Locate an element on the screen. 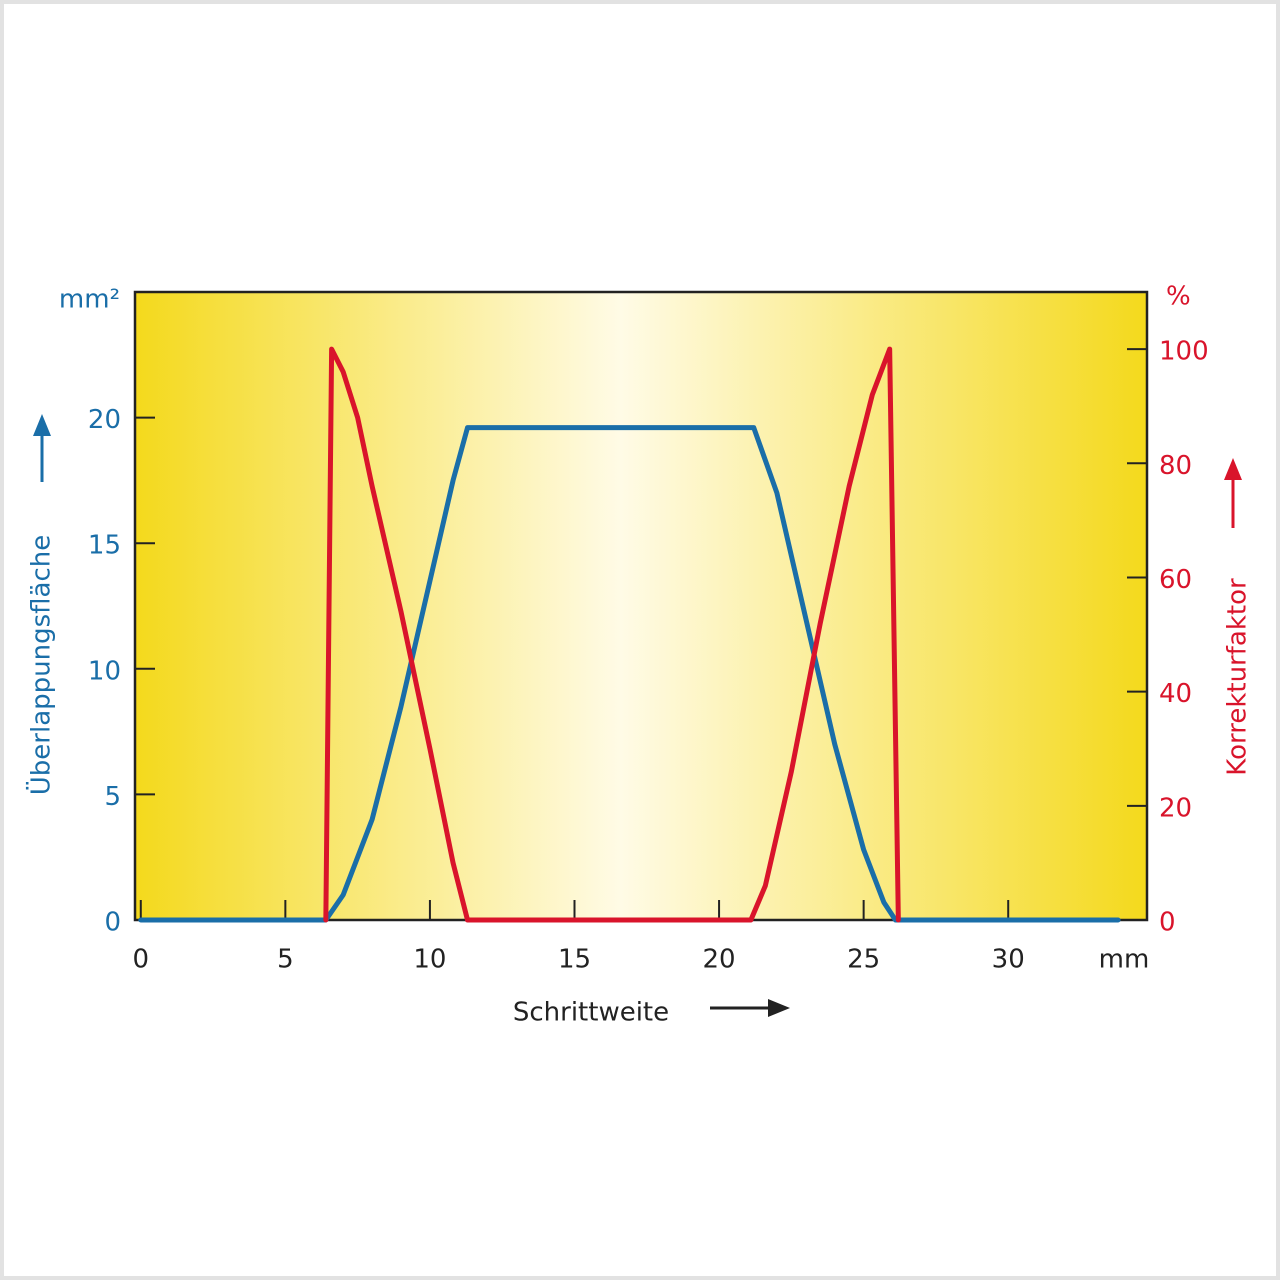  x-tick-label: 5 is located at coordinates (285, 960).